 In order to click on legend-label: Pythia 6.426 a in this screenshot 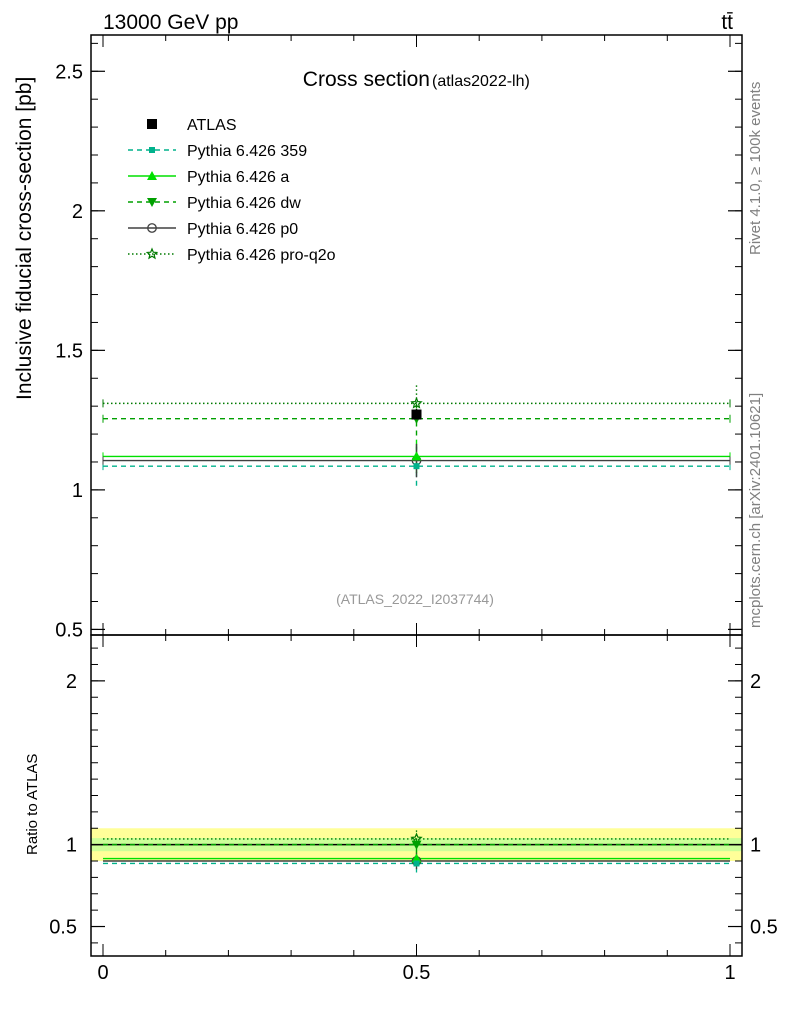, I will do `click(238, 177)`.